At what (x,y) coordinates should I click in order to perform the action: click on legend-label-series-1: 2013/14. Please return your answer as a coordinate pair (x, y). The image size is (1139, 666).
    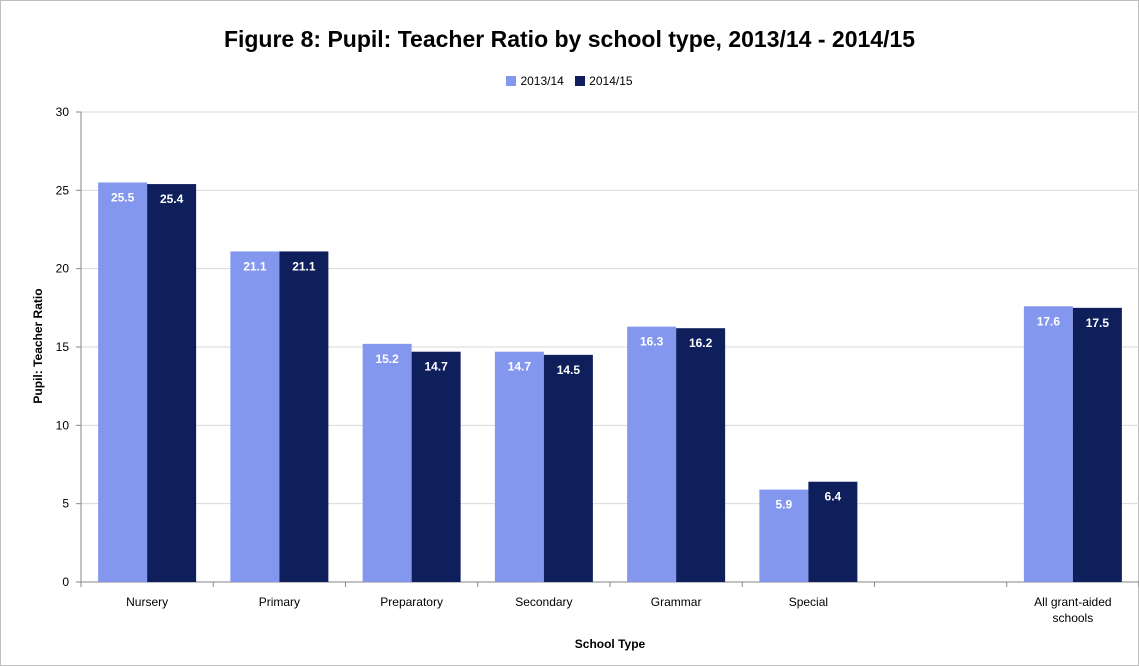
    Looking at the image, I should click on (542, 81).